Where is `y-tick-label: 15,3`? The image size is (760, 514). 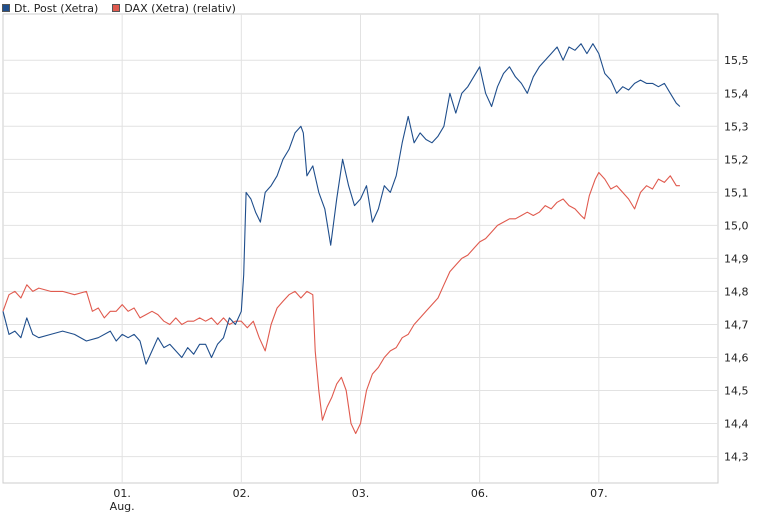
y-tick-label: 15,3 is located at coordinates (736, 126).